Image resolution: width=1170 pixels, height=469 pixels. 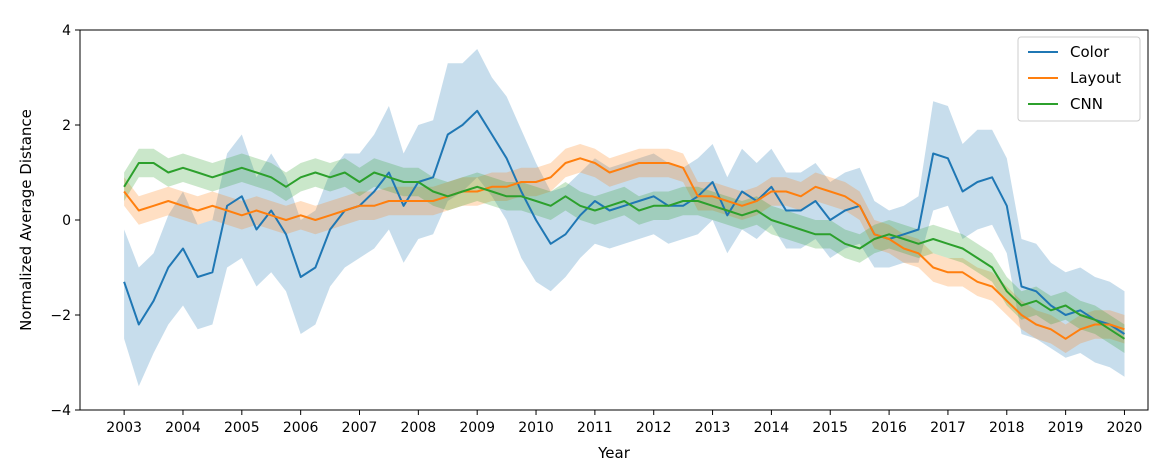 I want to click on y-tick-label: −4, so click(x=60, y=411).